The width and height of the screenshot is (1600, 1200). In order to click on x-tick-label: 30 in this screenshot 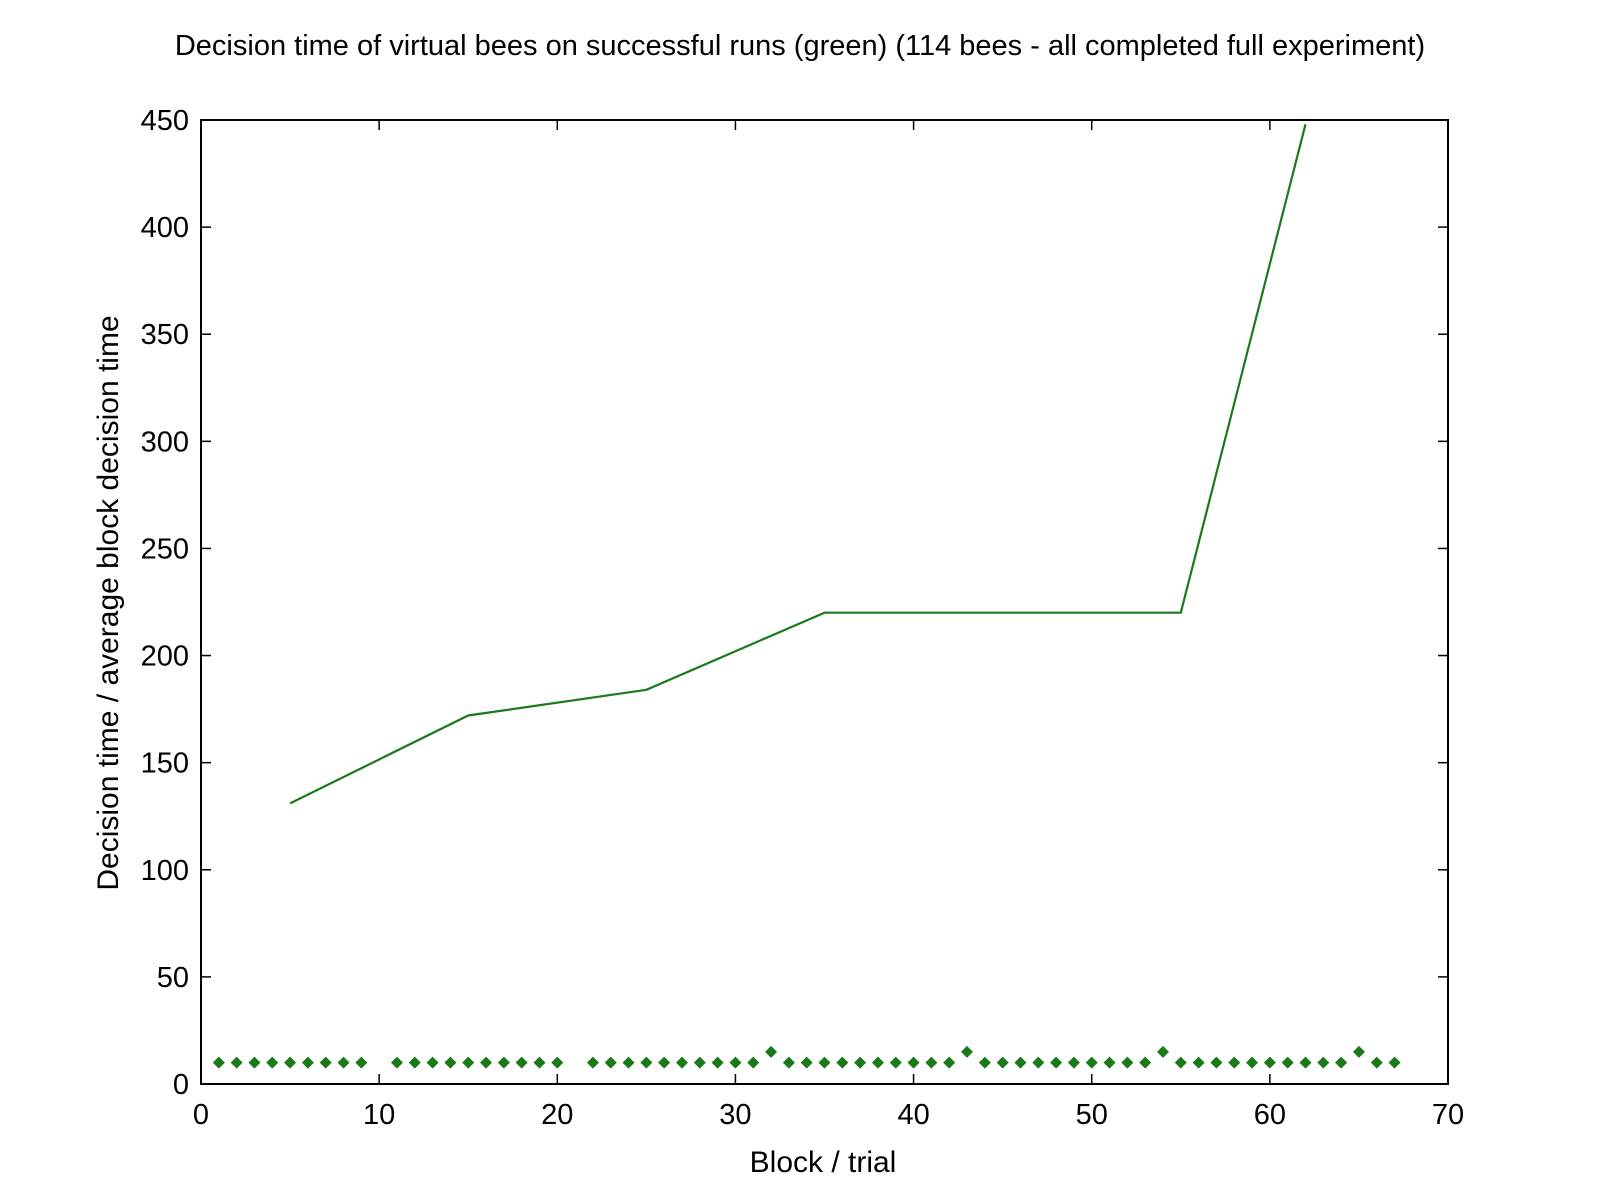, I will do `click(735, 1115)`.